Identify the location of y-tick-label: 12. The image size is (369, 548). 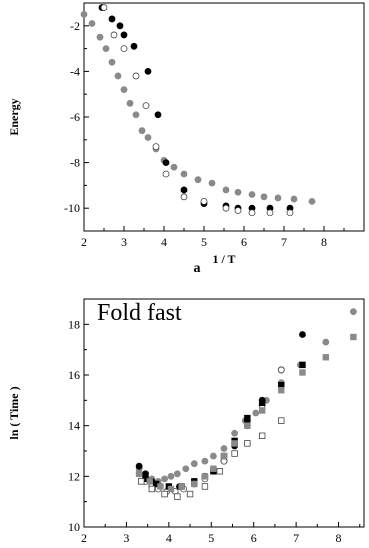
(74, 476).